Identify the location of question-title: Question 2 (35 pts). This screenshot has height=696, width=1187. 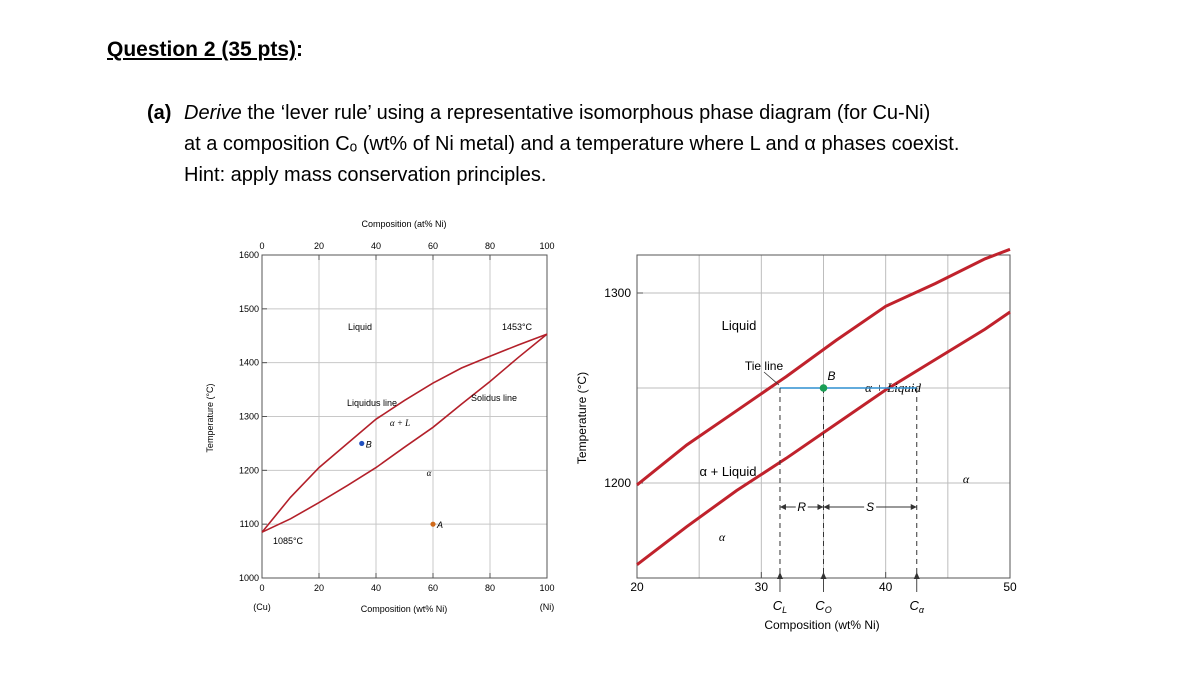
(202, 49).